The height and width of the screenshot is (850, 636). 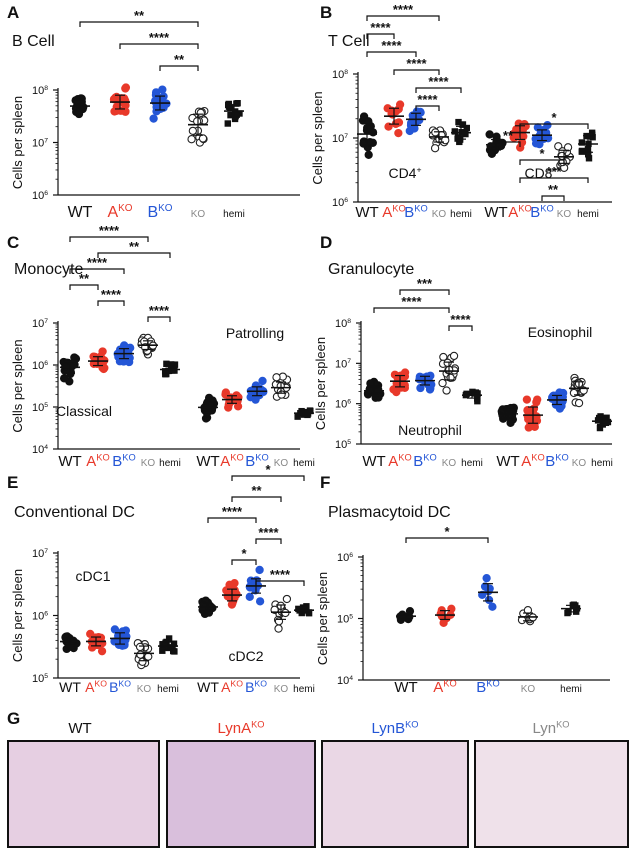 I want to click on panel-title-e: Conventional DC, so click(x=74, y=512).